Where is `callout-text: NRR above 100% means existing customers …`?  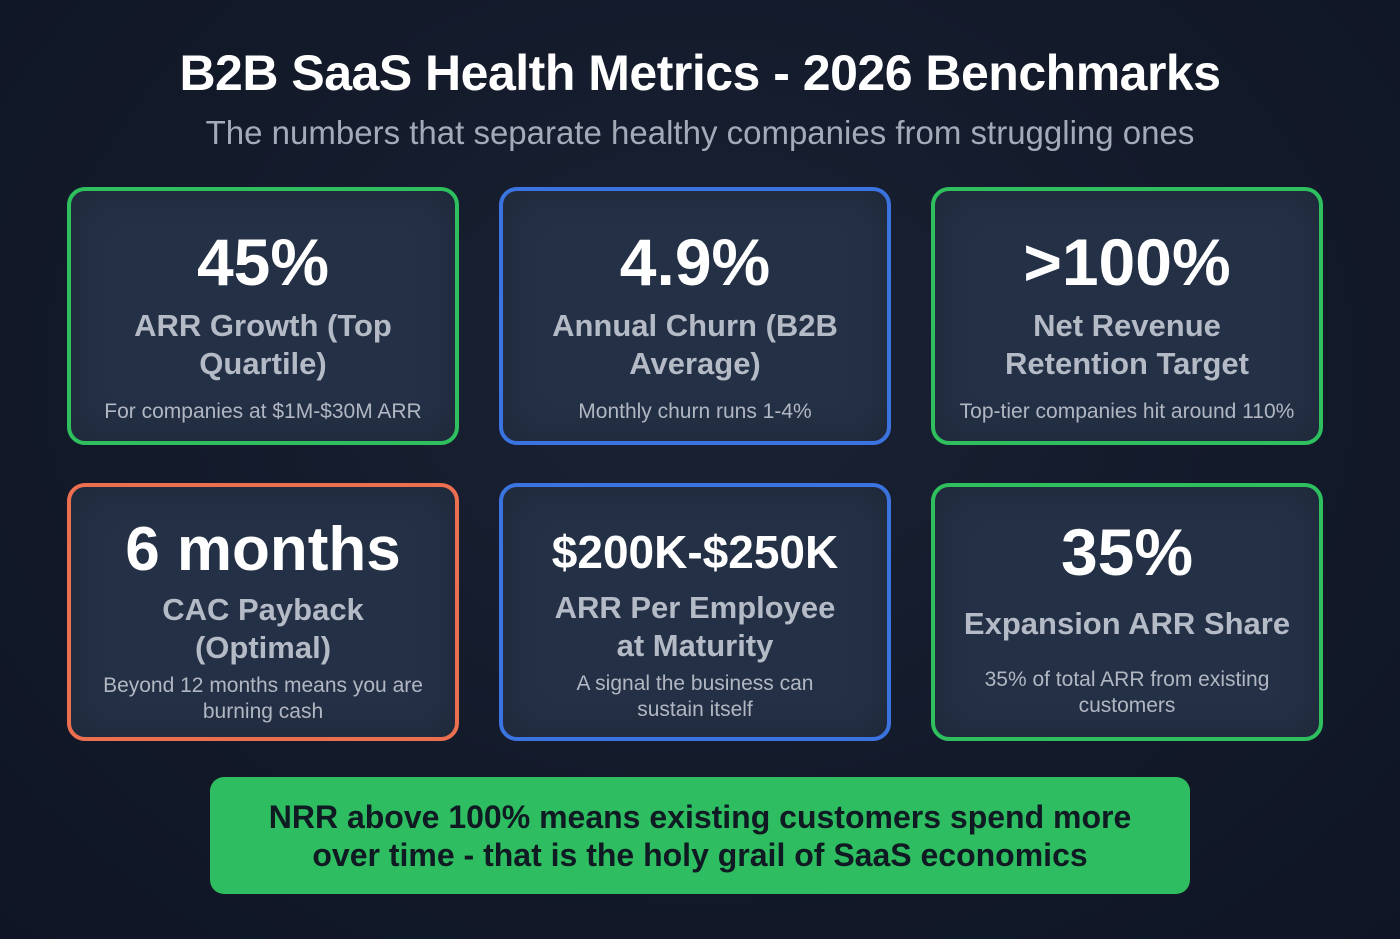 callout-text: NRR above 100% means existing customers … is located at coordinates (700, 835).